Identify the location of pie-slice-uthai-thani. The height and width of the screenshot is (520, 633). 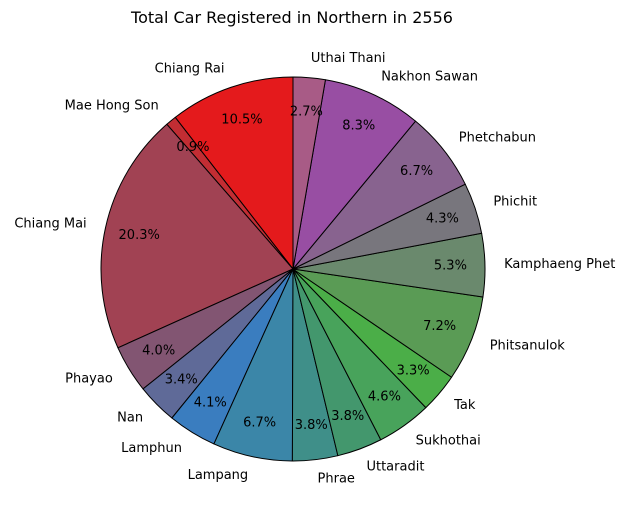
(309, 173).